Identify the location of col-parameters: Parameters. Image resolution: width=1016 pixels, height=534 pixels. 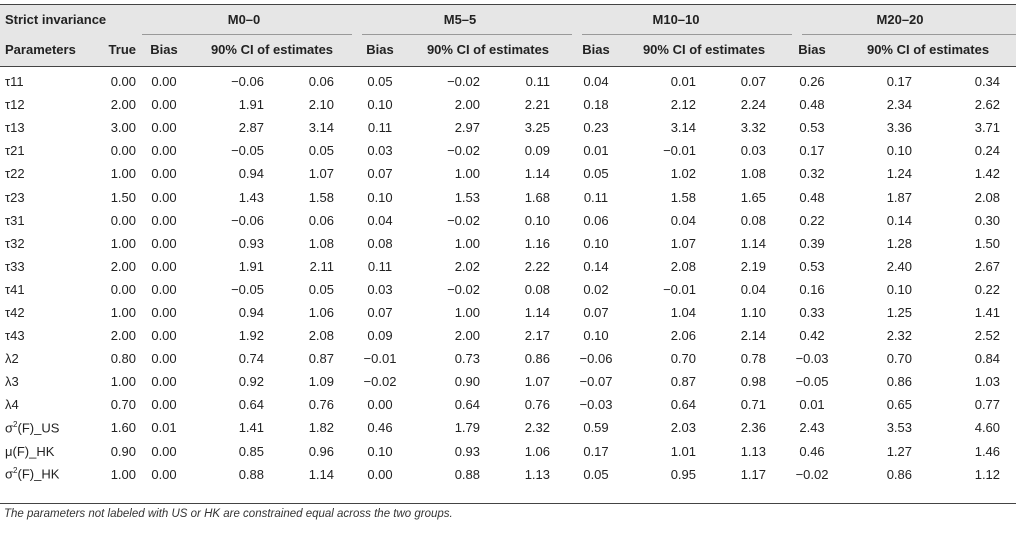
(40, 49).